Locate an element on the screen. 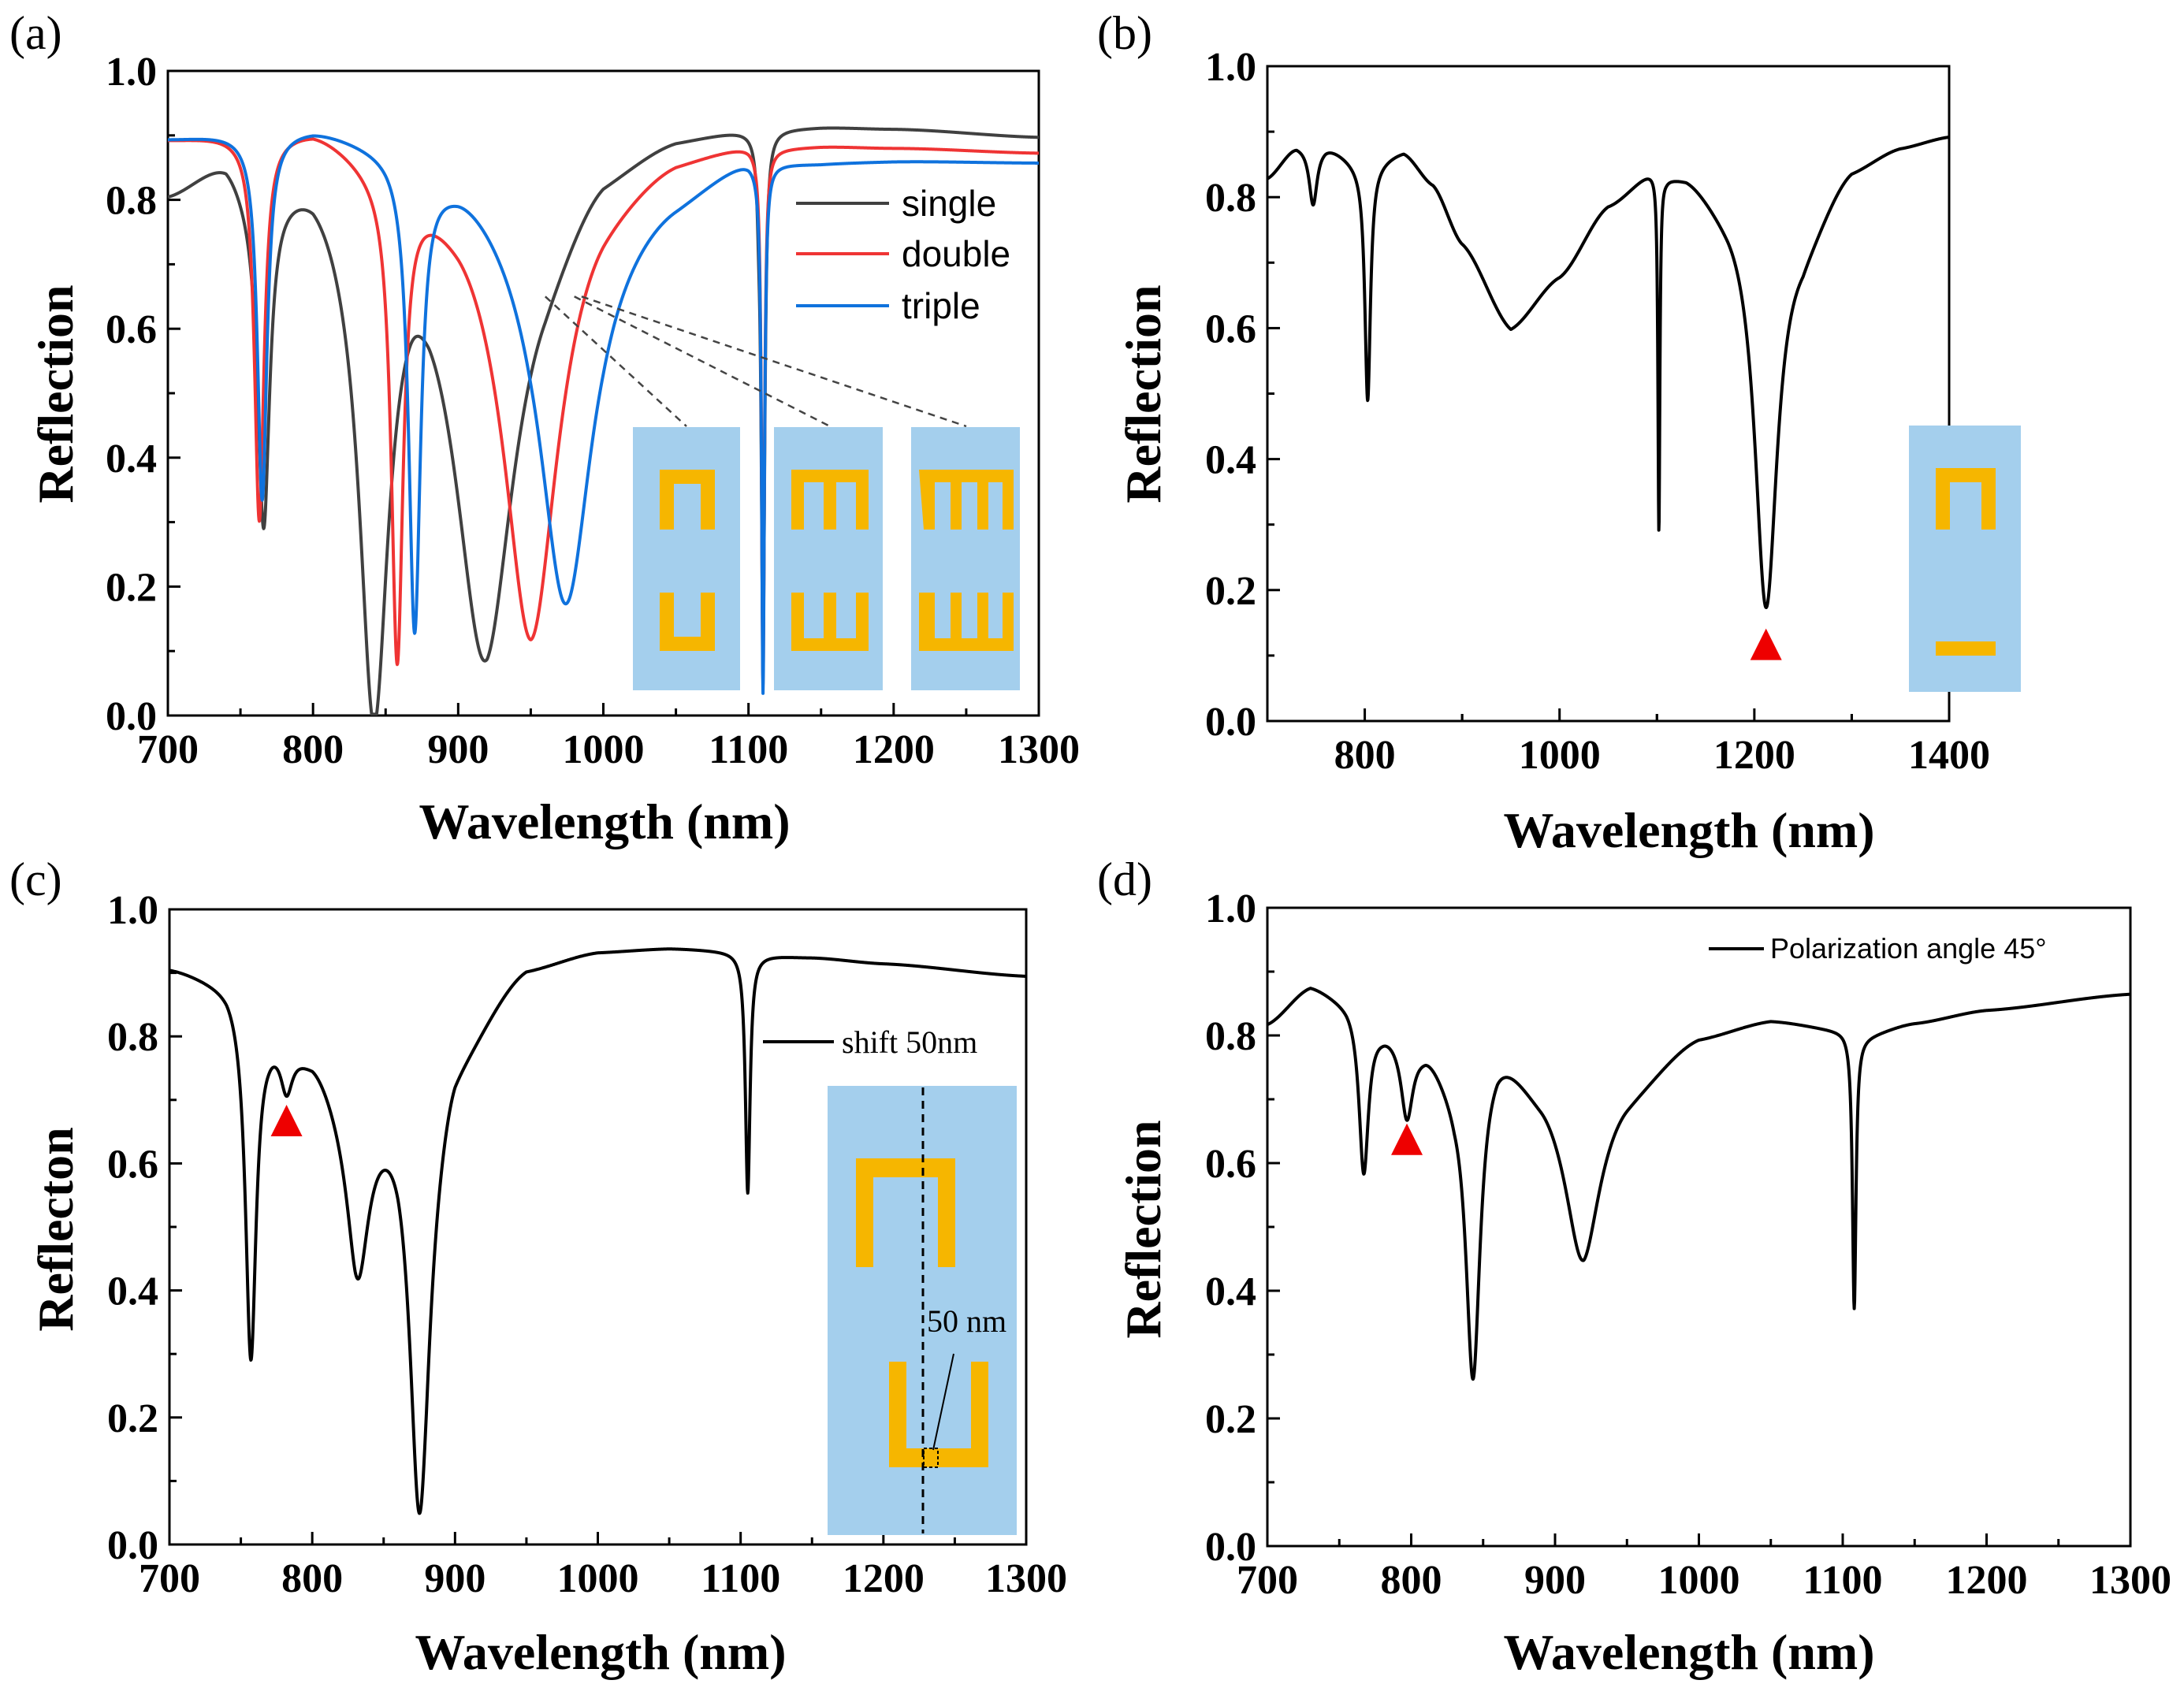 The width and height of the screenshot is (2184, 1695). inset-annotation-50nm: 50 nm is located at coordinates (966, 1321).